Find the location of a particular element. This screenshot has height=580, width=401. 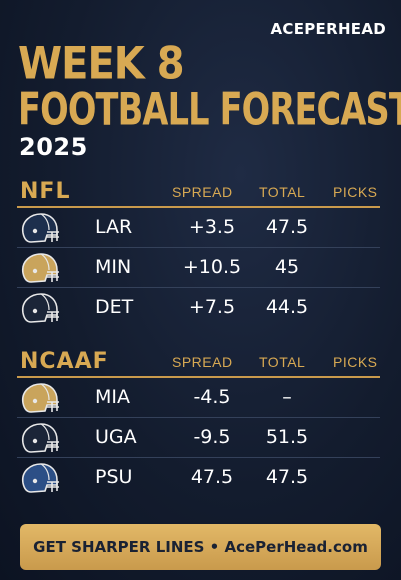

total-value: 45 is located at coordinates (287, 267).